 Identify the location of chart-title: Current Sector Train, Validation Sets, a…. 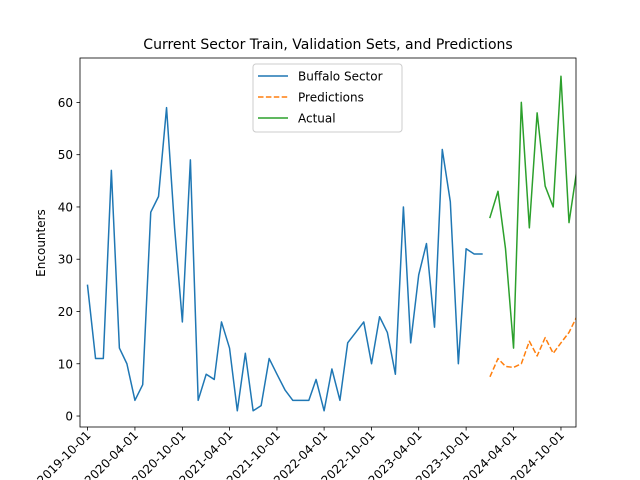
(327, 45).